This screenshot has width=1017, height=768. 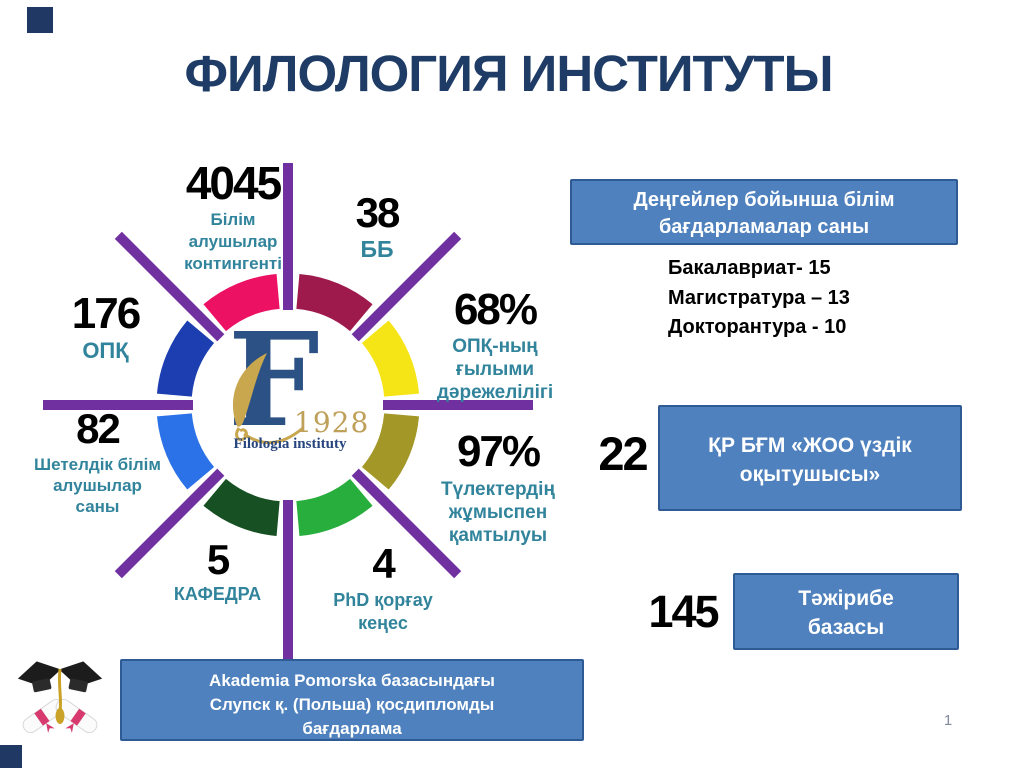 I want to click on stat-opk: 176 ОПҚ, so click(x=105, y=326).